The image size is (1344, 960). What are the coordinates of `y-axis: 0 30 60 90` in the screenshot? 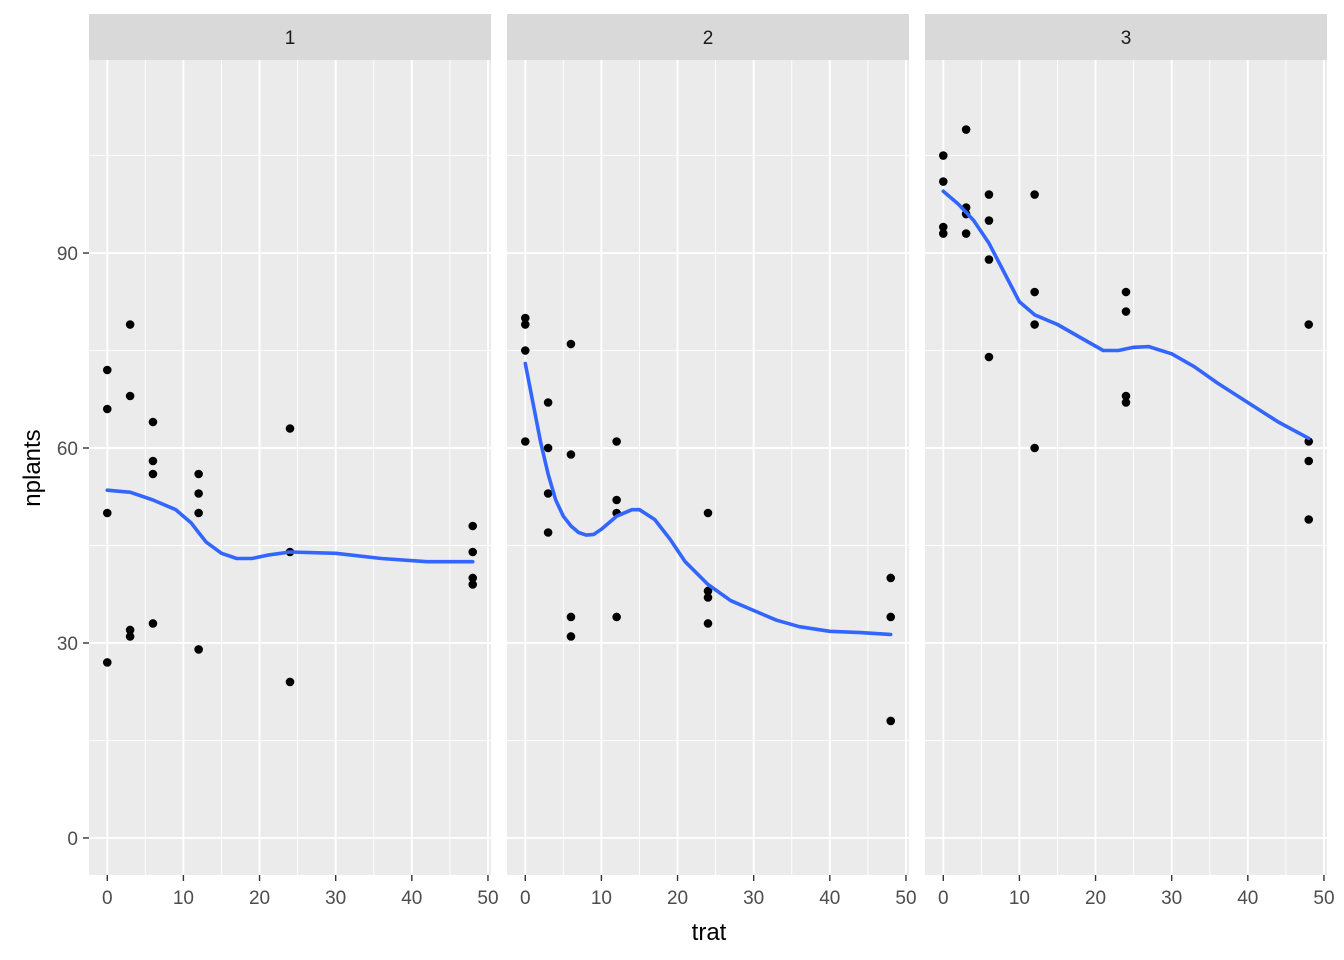 It's located at (73, 547).